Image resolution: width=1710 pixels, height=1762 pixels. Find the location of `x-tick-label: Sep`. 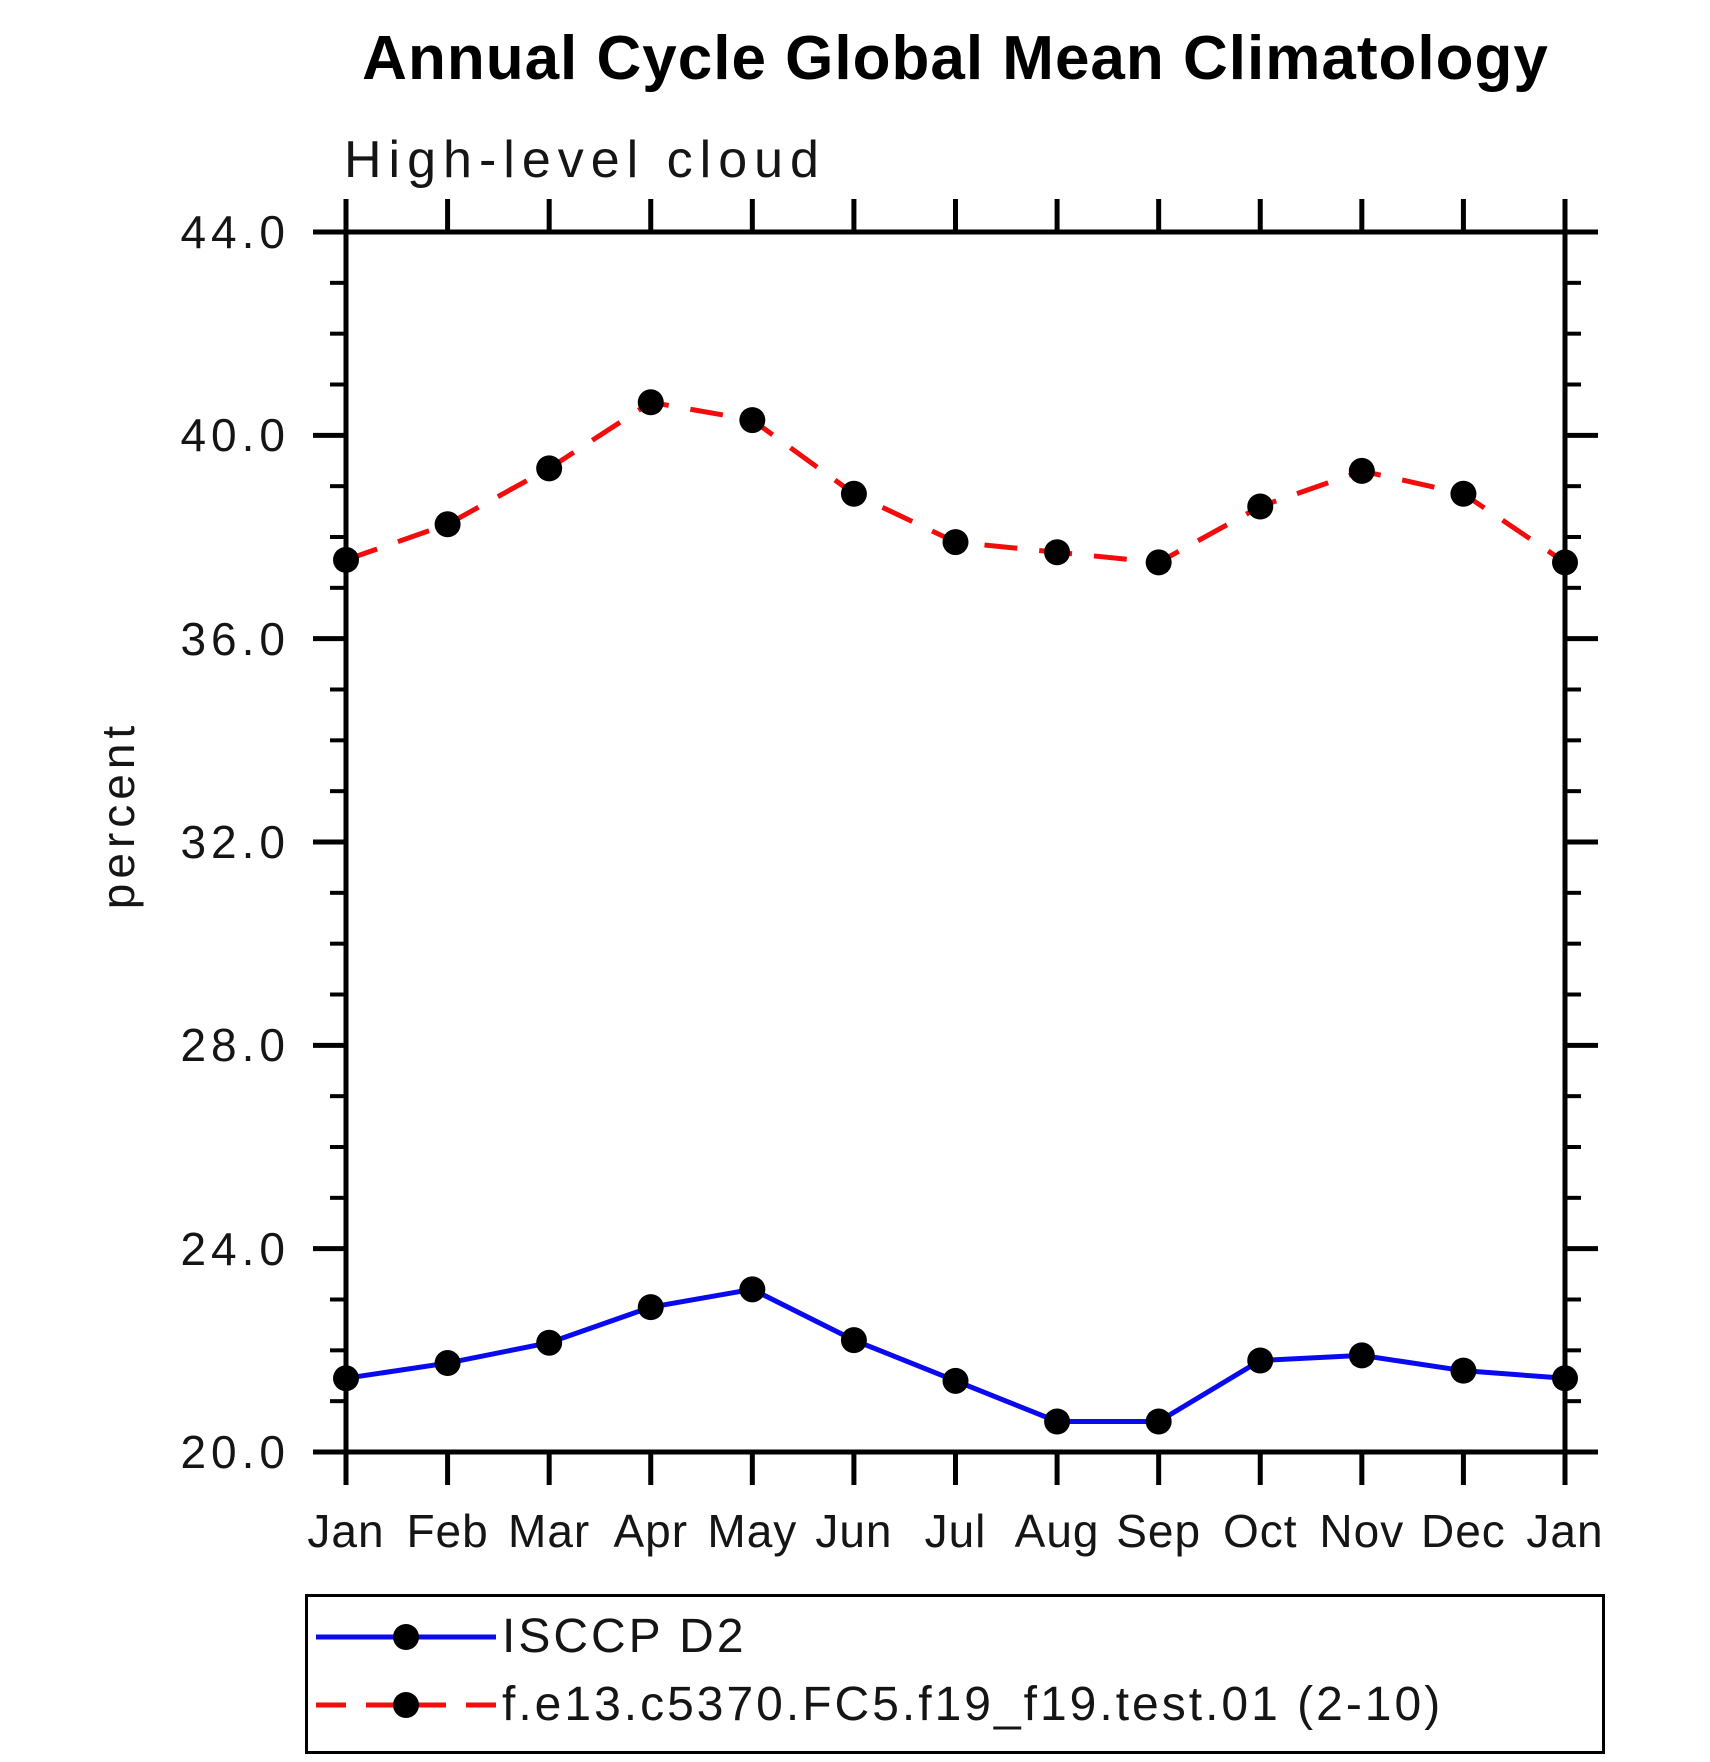

x-tick-label: Sep is located at coordinates (1159, 1531).